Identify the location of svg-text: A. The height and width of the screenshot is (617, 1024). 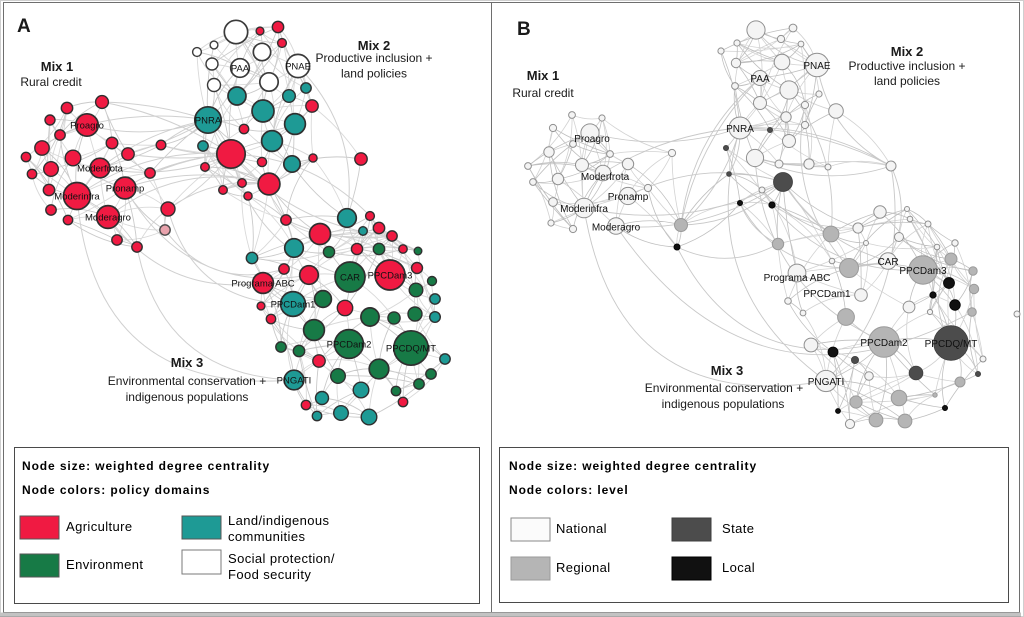
(24, 26).